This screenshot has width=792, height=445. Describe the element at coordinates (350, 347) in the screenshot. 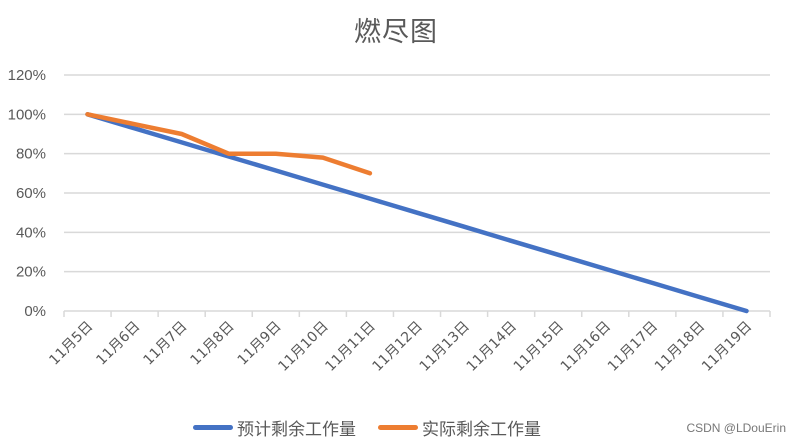

I see `x-tick-label: 11月11日` at that location.